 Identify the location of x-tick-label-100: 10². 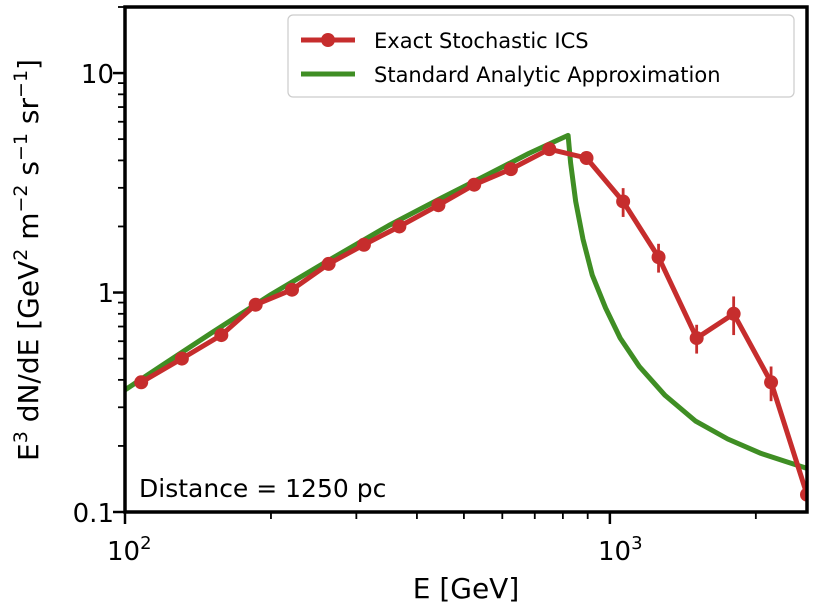
(129, 550).